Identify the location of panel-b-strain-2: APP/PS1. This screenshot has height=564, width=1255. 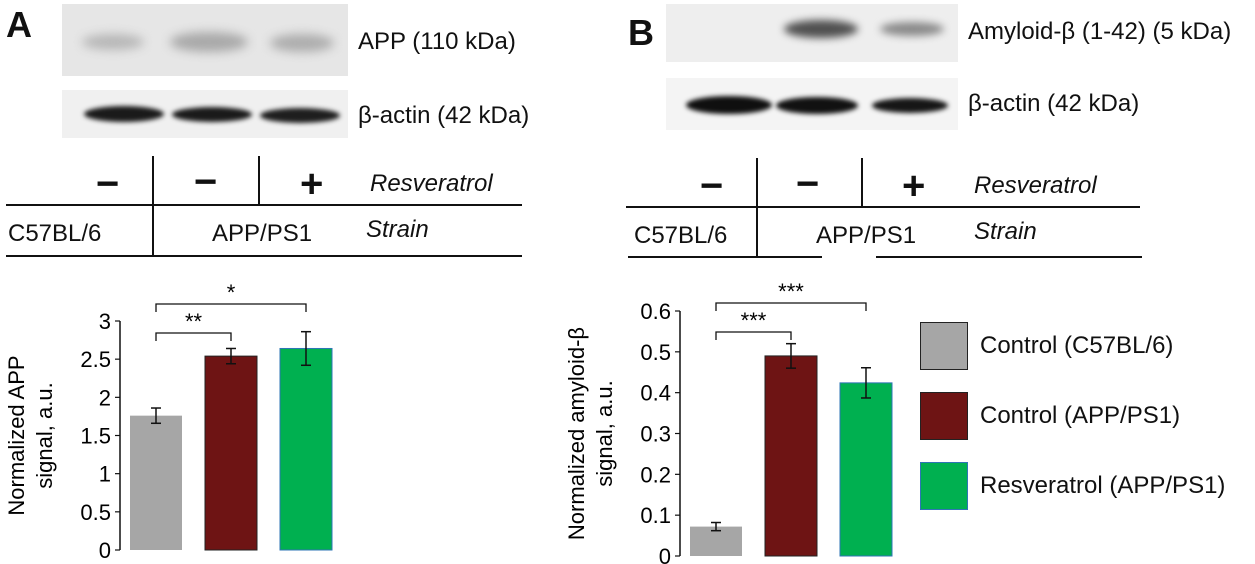
(866, 235).